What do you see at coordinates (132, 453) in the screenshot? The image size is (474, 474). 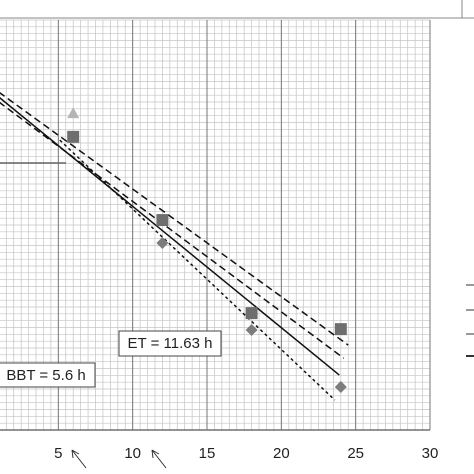 I see `x-tick-label: 10` at bounding box center [132, 453].